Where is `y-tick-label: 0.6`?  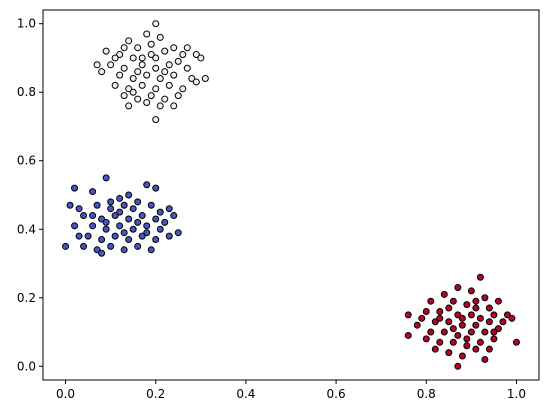
y-tick-label: 0.6 is located at coordinates (26, 161).